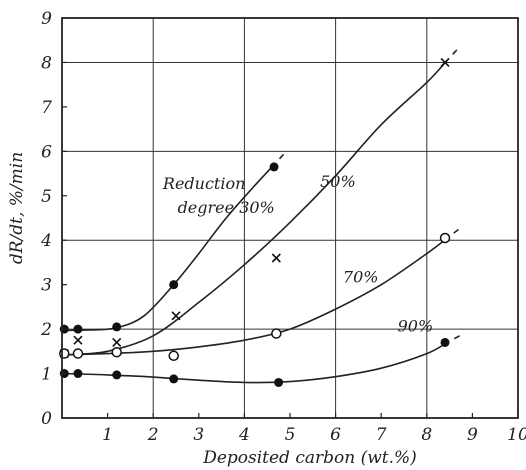 This screenshot has height=470, width=526. What do you see at coordinates (46, 197) in the screenshot?
I see `y-tick-label: 5` at bounding box center [46, 197].